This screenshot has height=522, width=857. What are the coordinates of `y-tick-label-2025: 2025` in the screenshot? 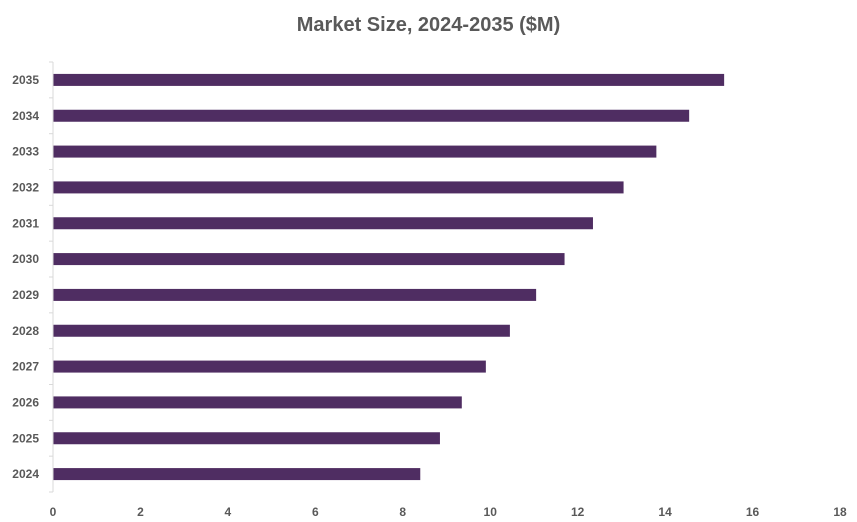 It's located at (25, 438).